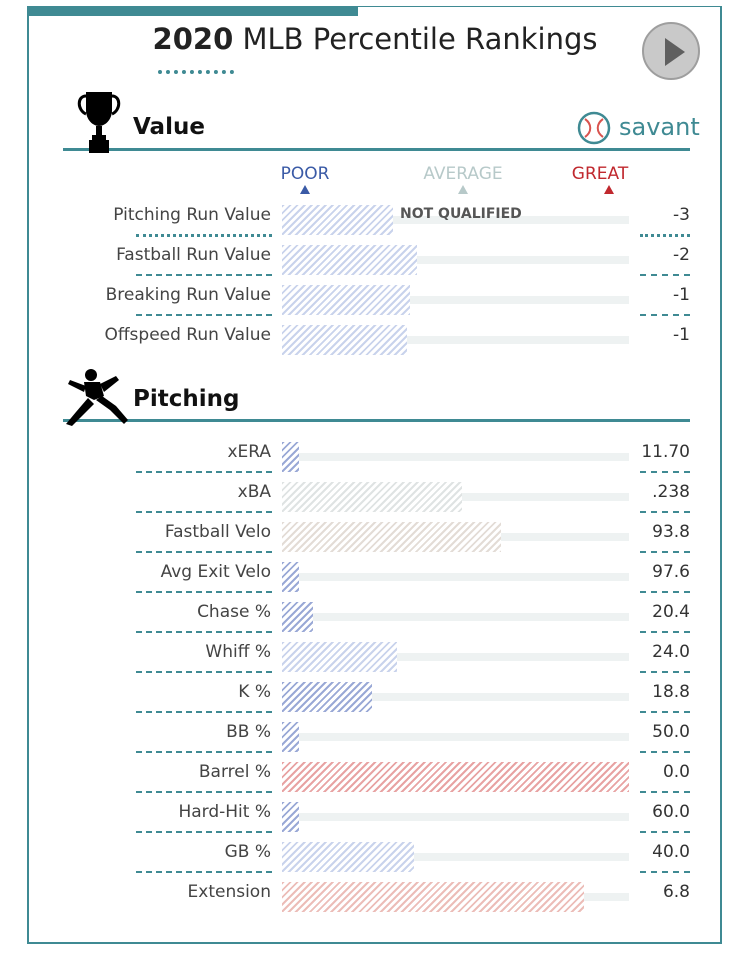  What do you see at coordinates (594, 128) in the screenshot?
I see `baseball-icon` at bounding box center [594, 128].